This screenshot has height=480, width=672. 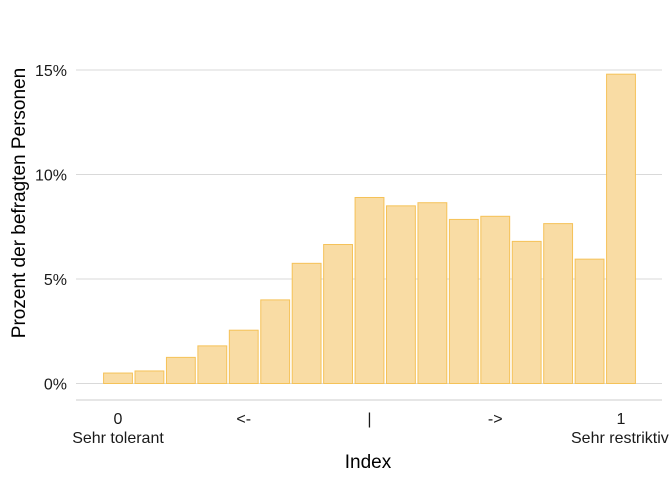 I want to click on y-tick-label-0: 0%, so click(x=55, y=385).